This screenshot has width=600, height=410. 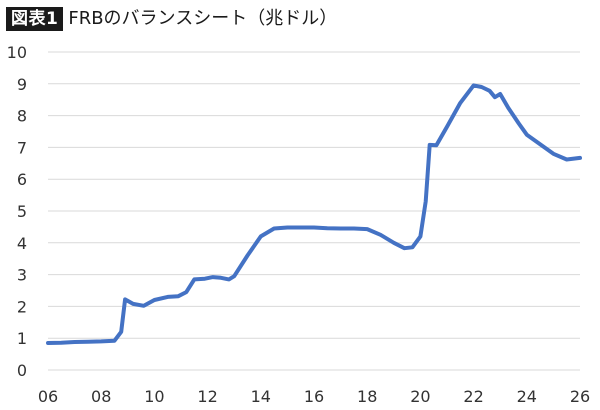 What do you see at coordinates (22, 211) in the screenshot?
I see `y-tick-label: 5` at bounding box center [22, 211].